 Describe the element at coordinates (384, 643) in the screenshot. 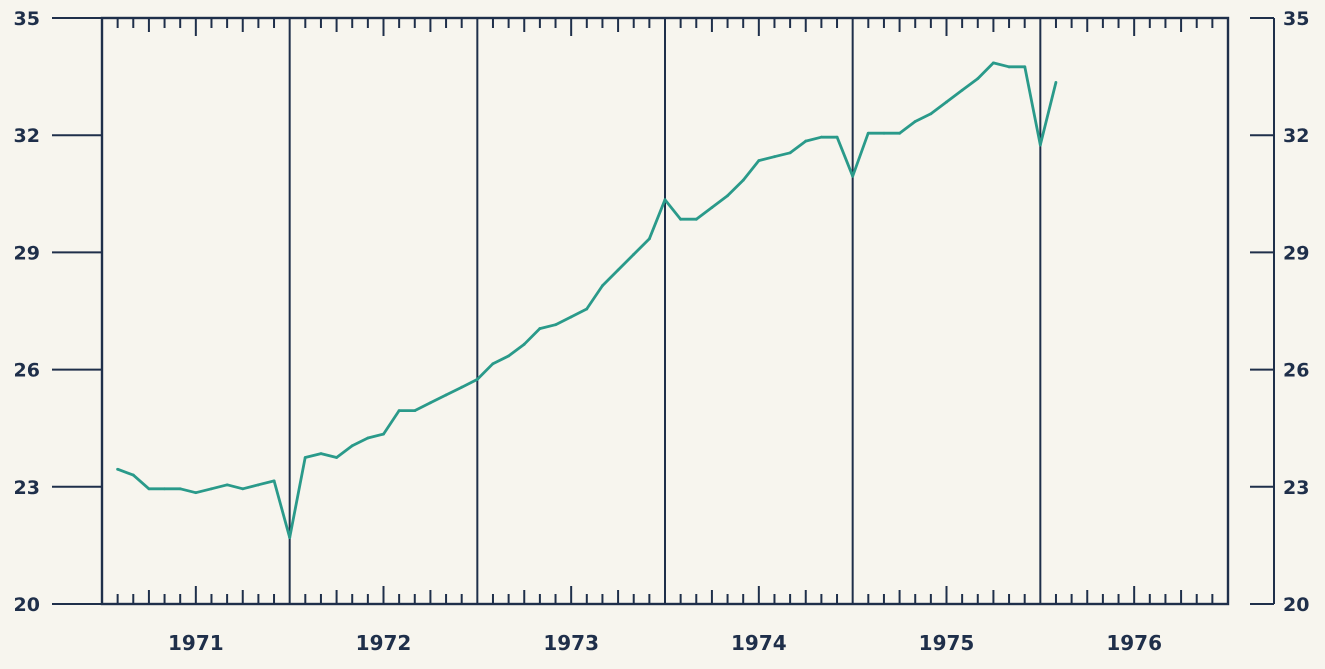

I see `x-tick-label: 1972` at that location.